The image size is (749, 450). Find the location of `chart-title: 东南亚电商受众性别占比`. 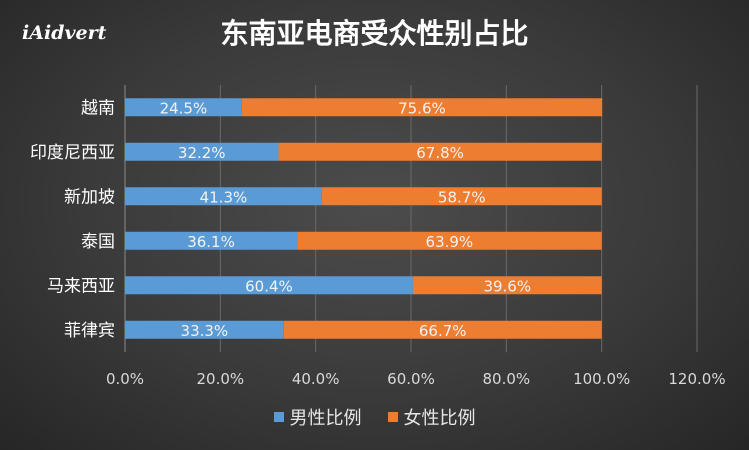

chart-title: 东南亚电商受众性别占比 is located at coordinates (374, 33).